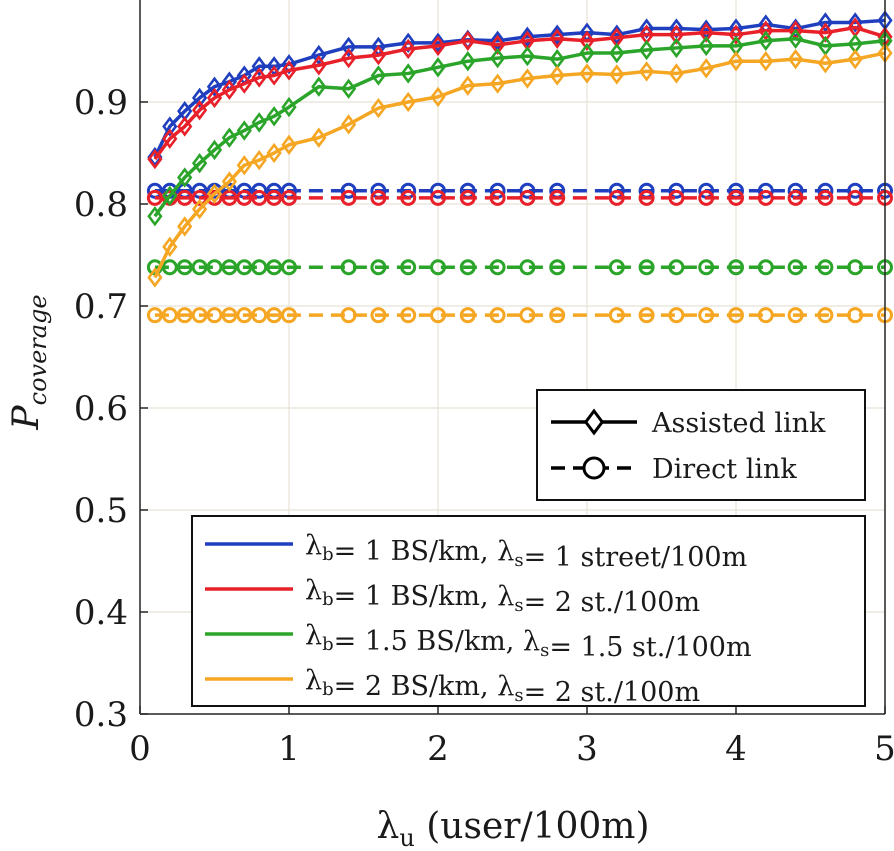 The height and width of the screenshot is (851, 894). I want to click on legend-style-entry: Direct link, so click(674, 469).